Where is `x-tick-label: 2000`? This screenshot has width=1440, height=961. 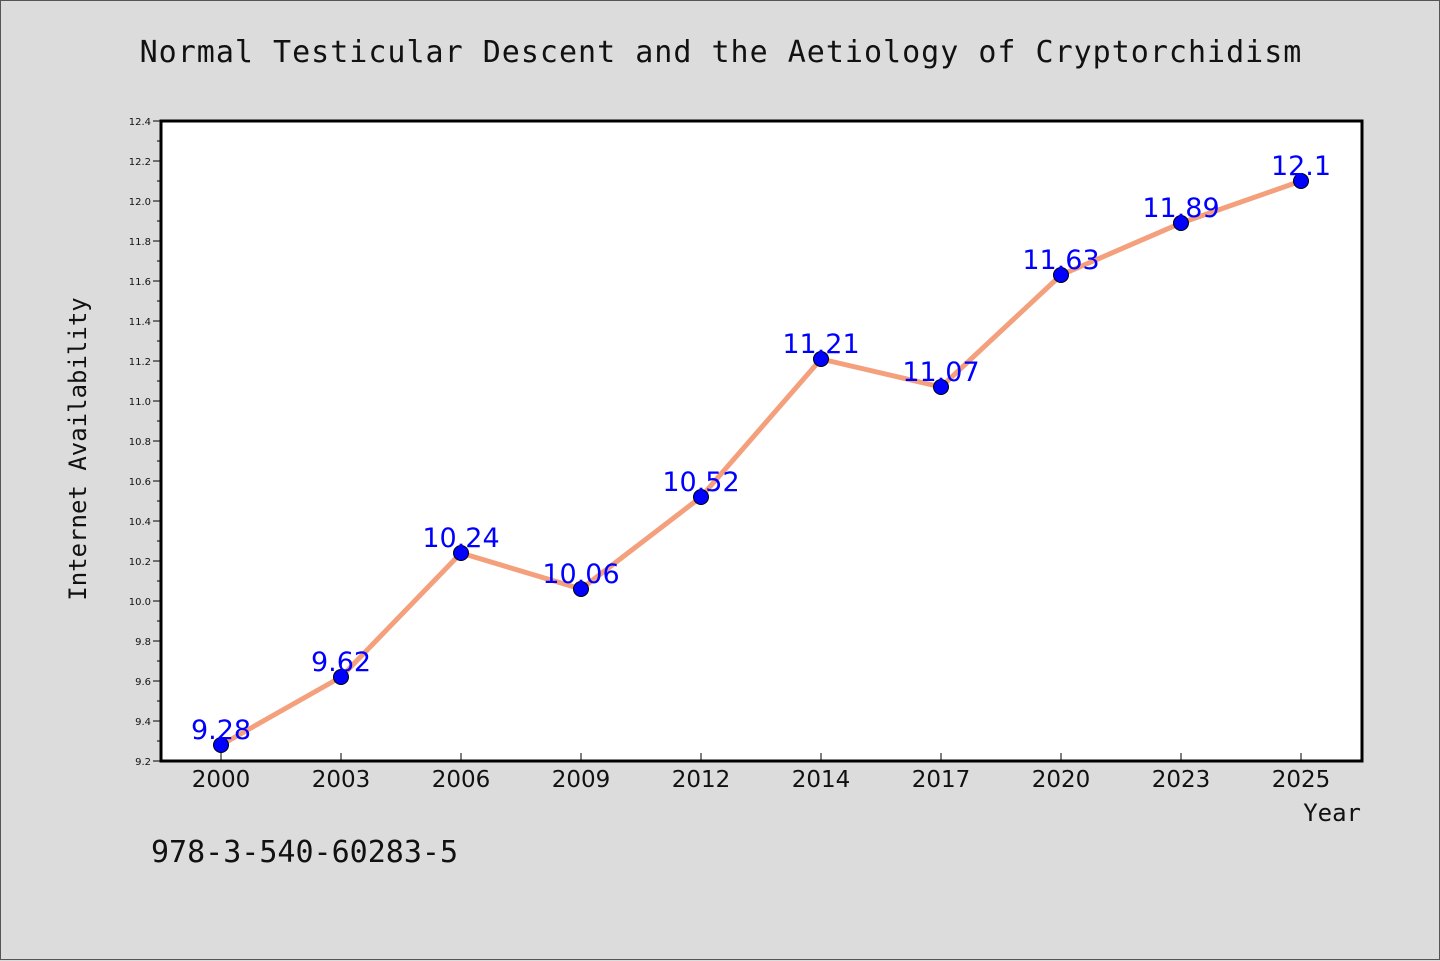 x-tick-label: 2000 is located at coordinates (221, 780).